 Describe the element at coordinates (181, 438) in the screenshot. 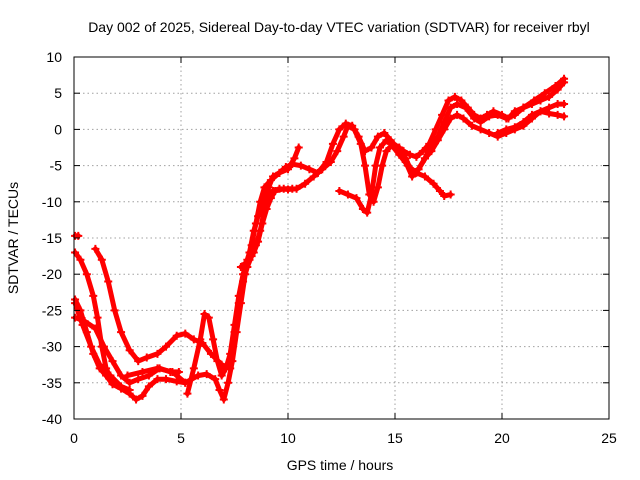

I see `x-tick-label: 5` at that location.